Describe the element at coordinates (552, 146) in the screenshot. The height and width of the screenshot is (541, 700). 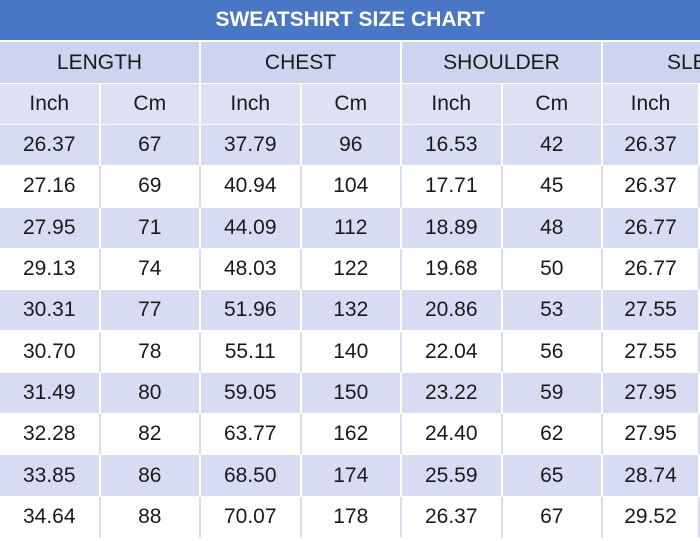
I see `data-cell: 42` at that location.